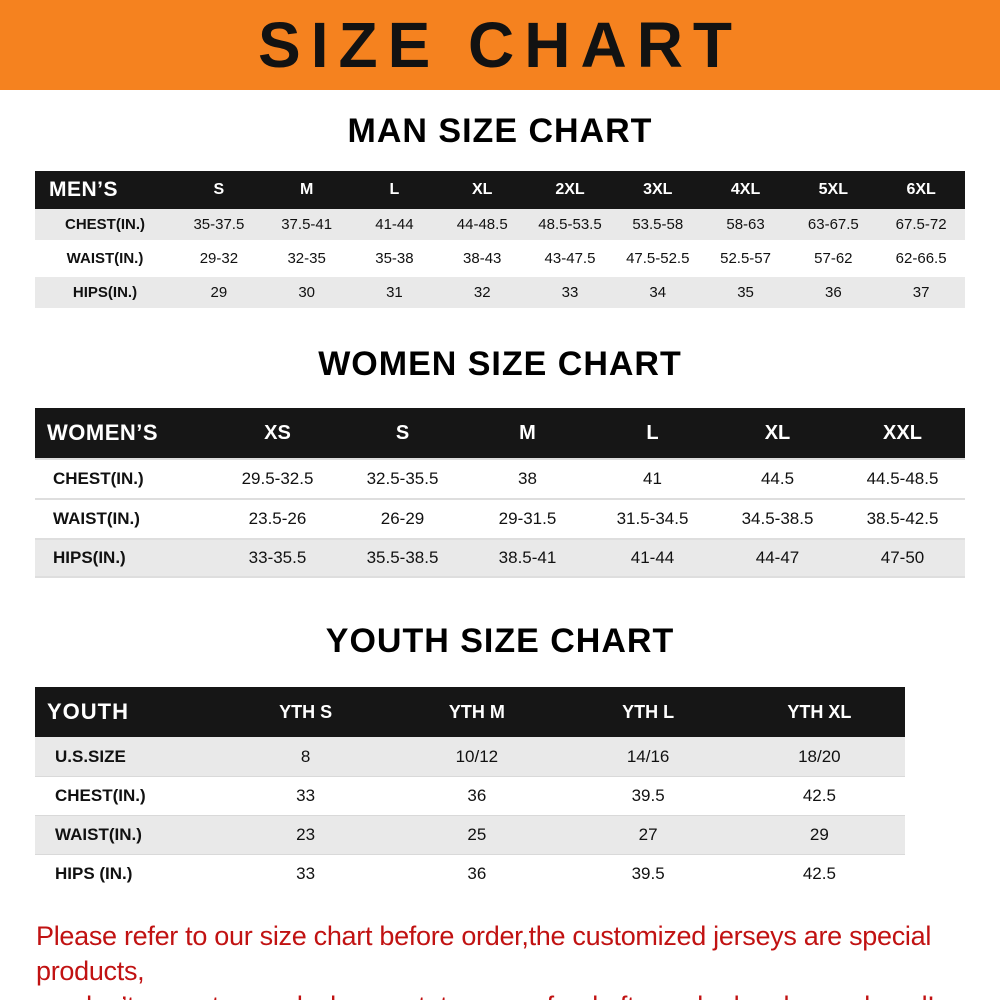 The width and height of the screenshot is (1000, 1000). What do you see at coordinates (307, 224) in the screenshot?
I see `measurement-value: 37.5-41` at bounding box center [307, 224].